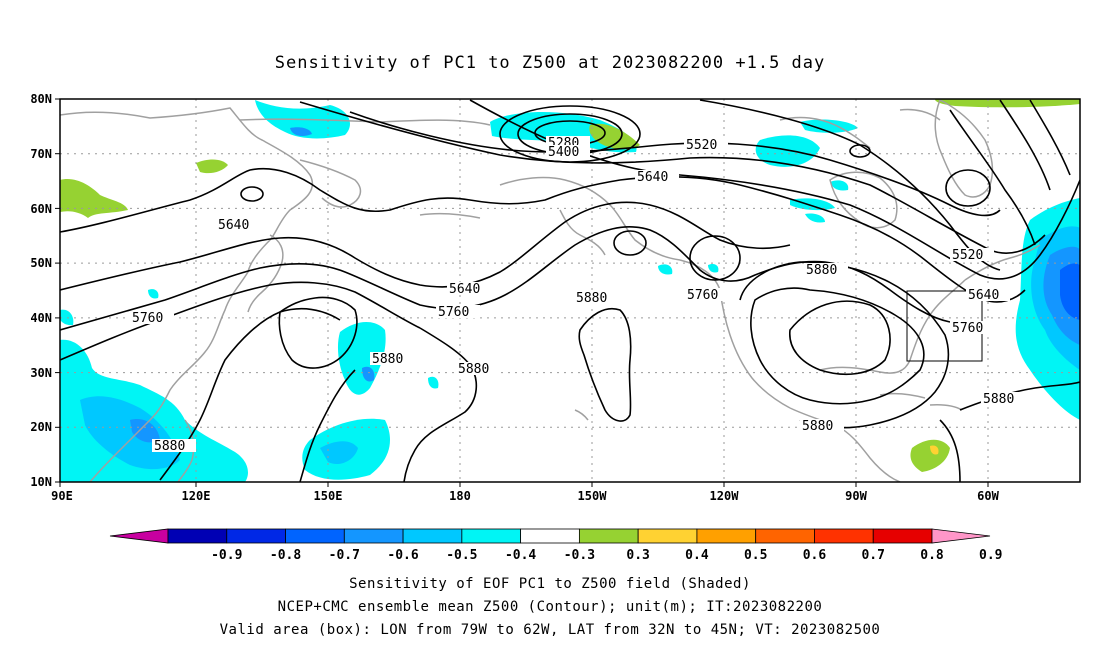  What do you see at coordinates (41, 154) in the screenshot?
I see `lat-label: 70N` at bounding box center [41, 154].